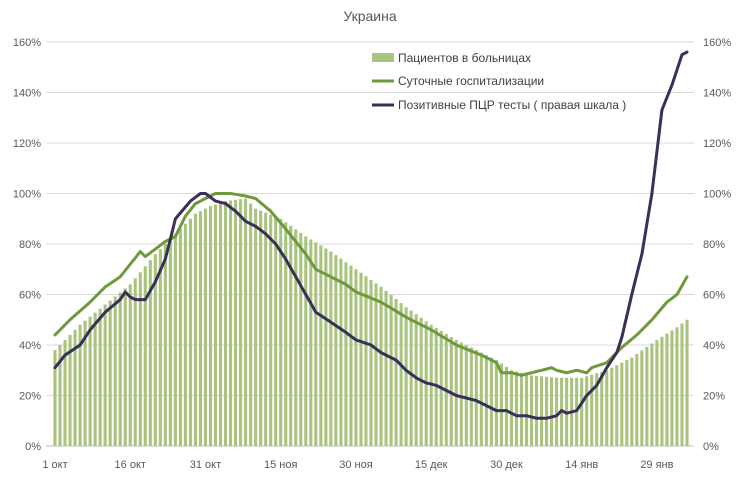  What do you see at coordinates (355, 465) in the screenshot?
I see `x-tick-label: 30 ноя` at bounding box center [355, 465].